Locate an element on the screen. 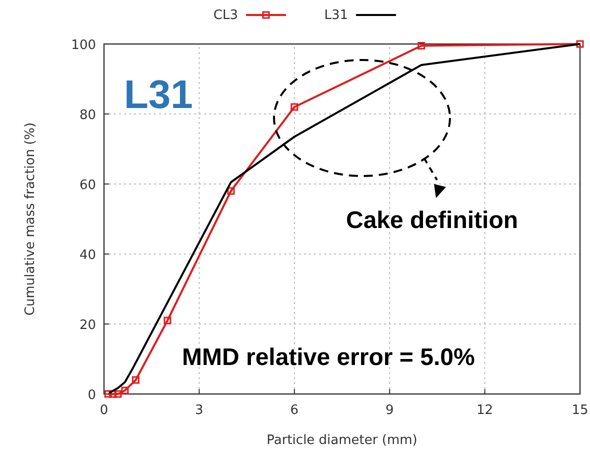 The width and height of the screenshot is (590, 452). x-tick-label: 3 is located at coordinates (199, 410).